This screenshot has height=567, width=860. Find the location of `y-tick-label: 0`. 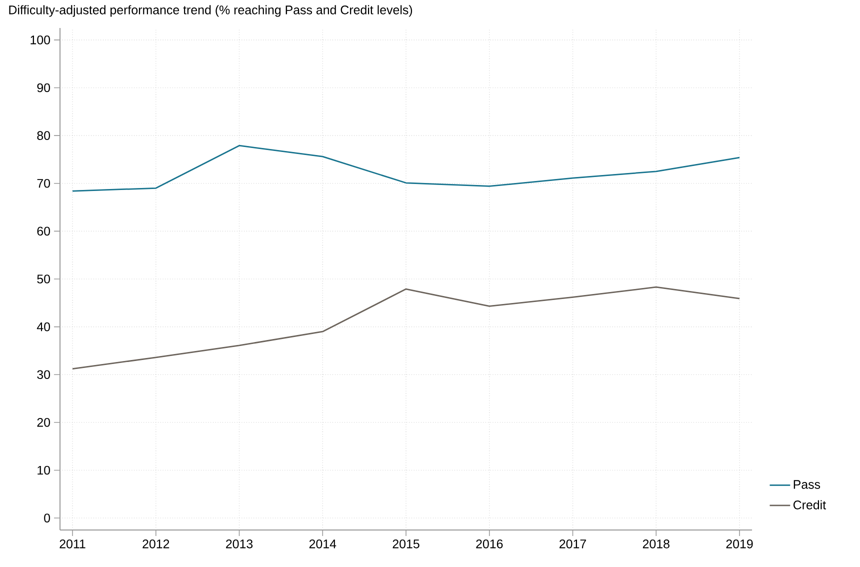

y-tick-label: 0 is located at coordinates (47, 518).